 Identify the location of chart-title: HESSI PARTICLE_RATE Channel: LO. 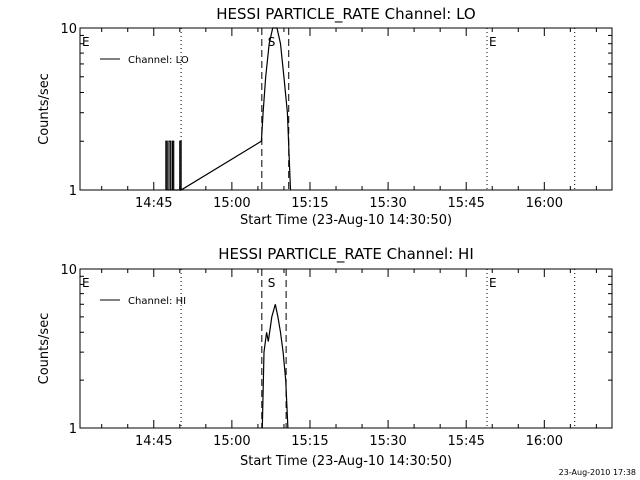
(345, 14).